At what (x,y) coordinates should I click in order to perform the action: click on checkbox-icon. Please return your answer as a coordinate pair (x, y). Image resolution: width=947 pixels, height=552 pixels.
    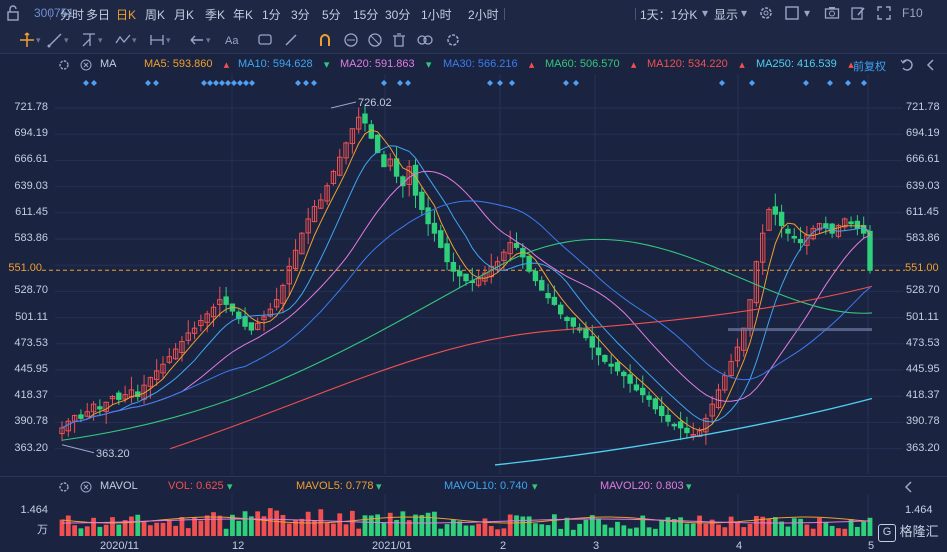
    Looking at the image, I should click on (792, 13).